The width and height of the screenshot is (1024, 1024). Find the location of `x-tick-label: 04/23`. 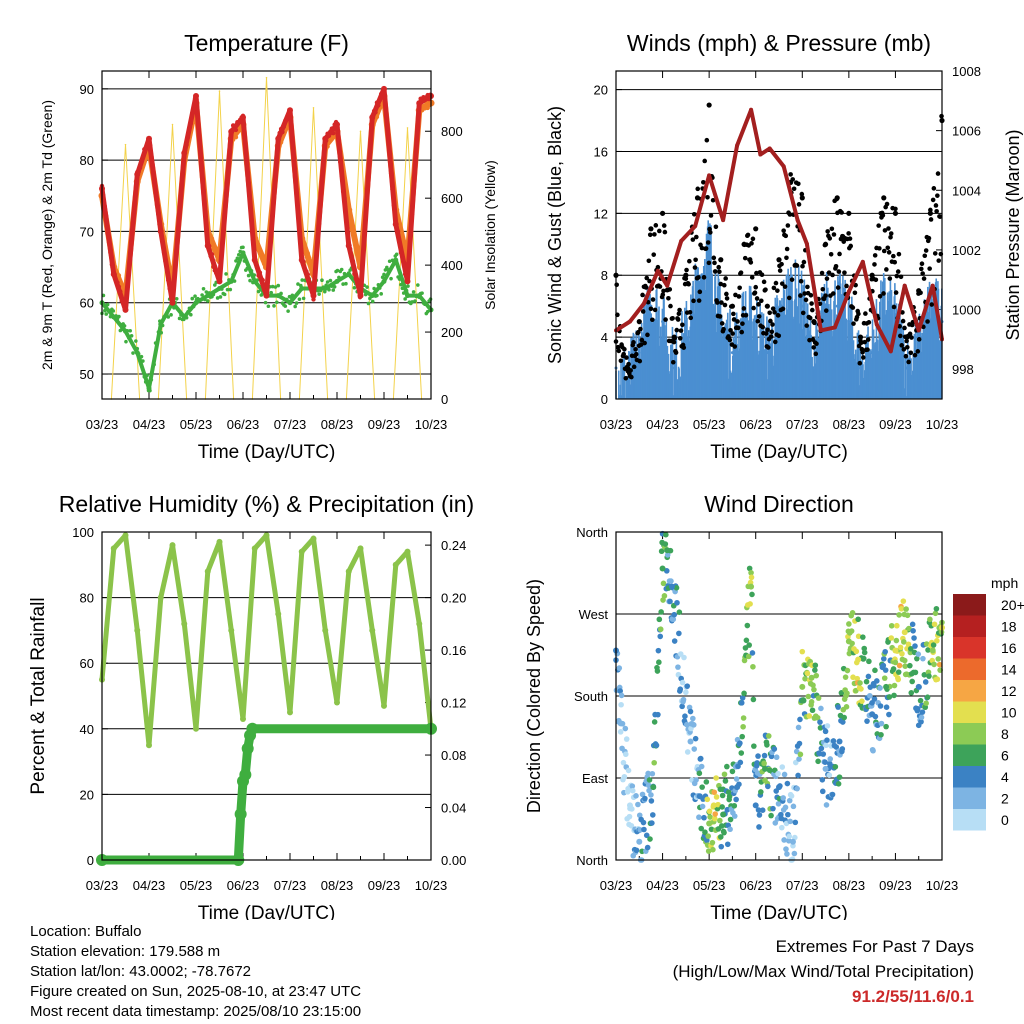

x-tick-label: 04/23 is located at coordinates (662, 424).